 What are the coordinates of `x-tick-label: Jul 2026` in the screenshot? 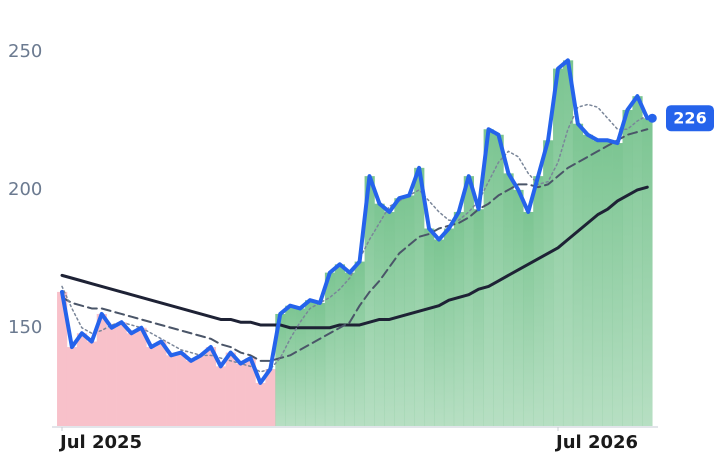 It's located at (596, 442).